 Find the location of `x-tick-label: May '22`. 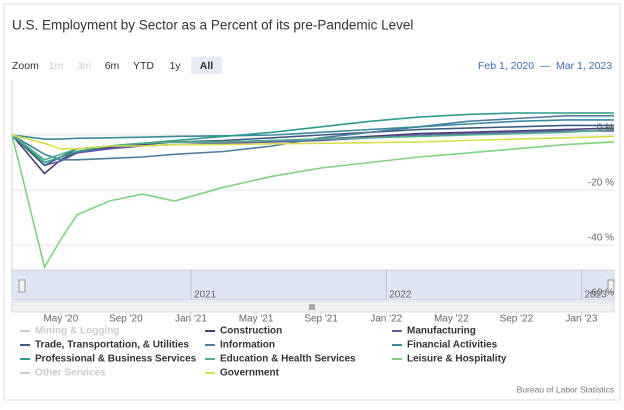

x-tick-label: May '22 is located at coordinates (451, 319).